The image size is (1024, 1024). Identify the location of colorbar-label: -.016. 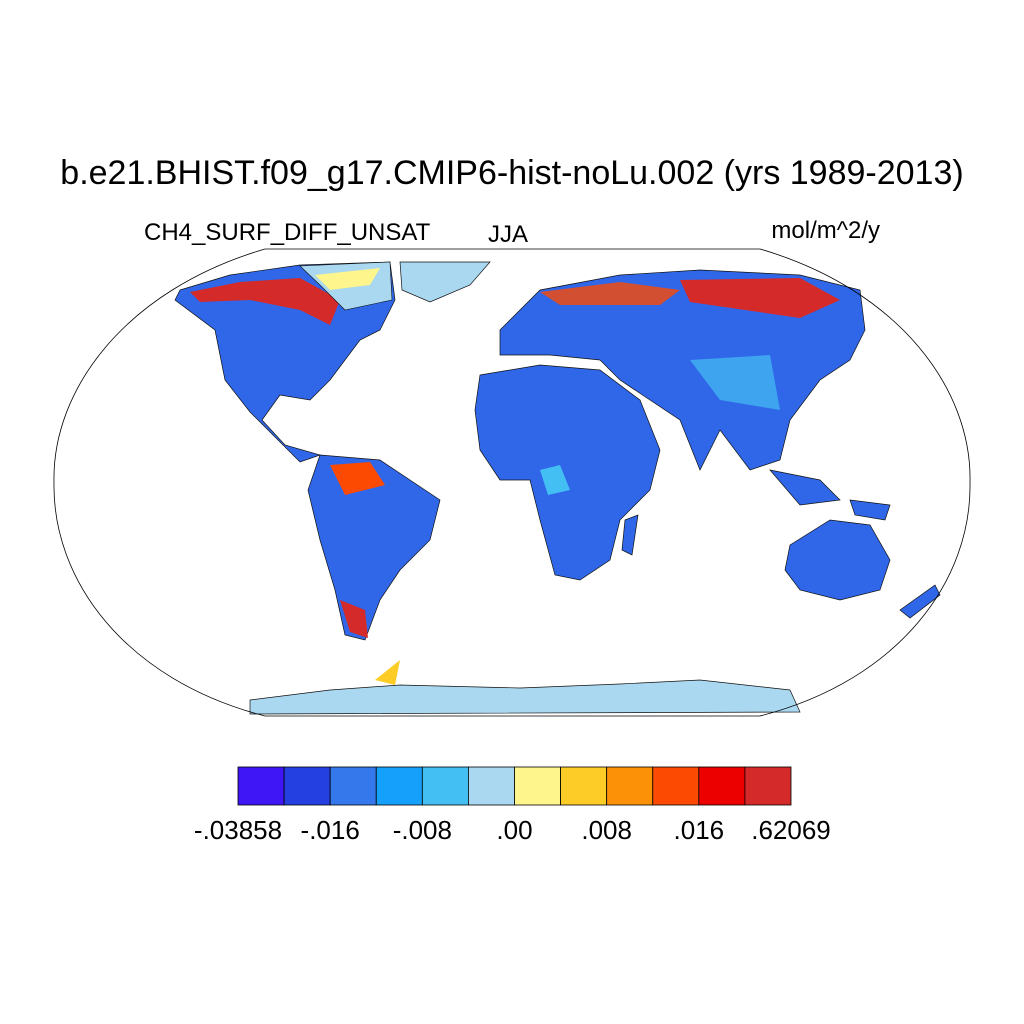
(330, 830).